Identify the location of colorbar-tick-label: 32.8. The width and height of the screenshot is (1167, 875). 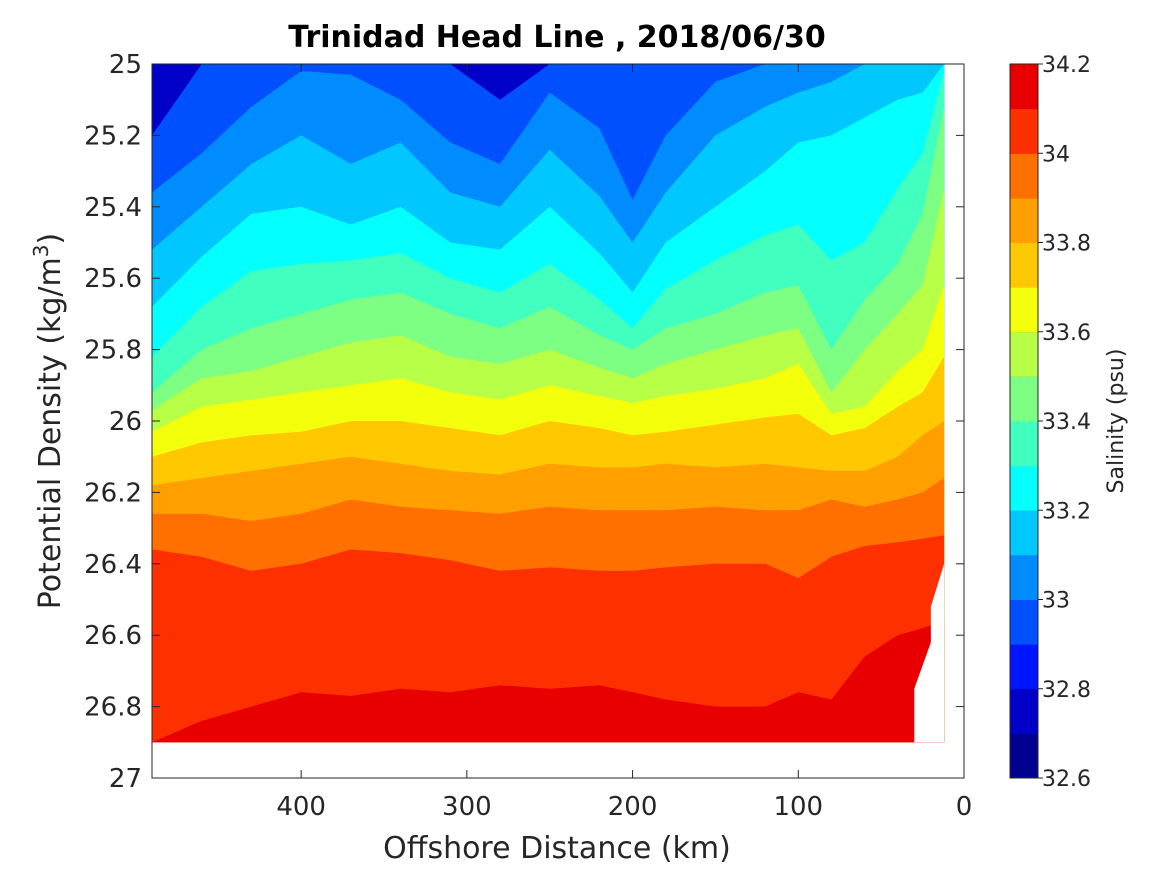
(1066, 690).